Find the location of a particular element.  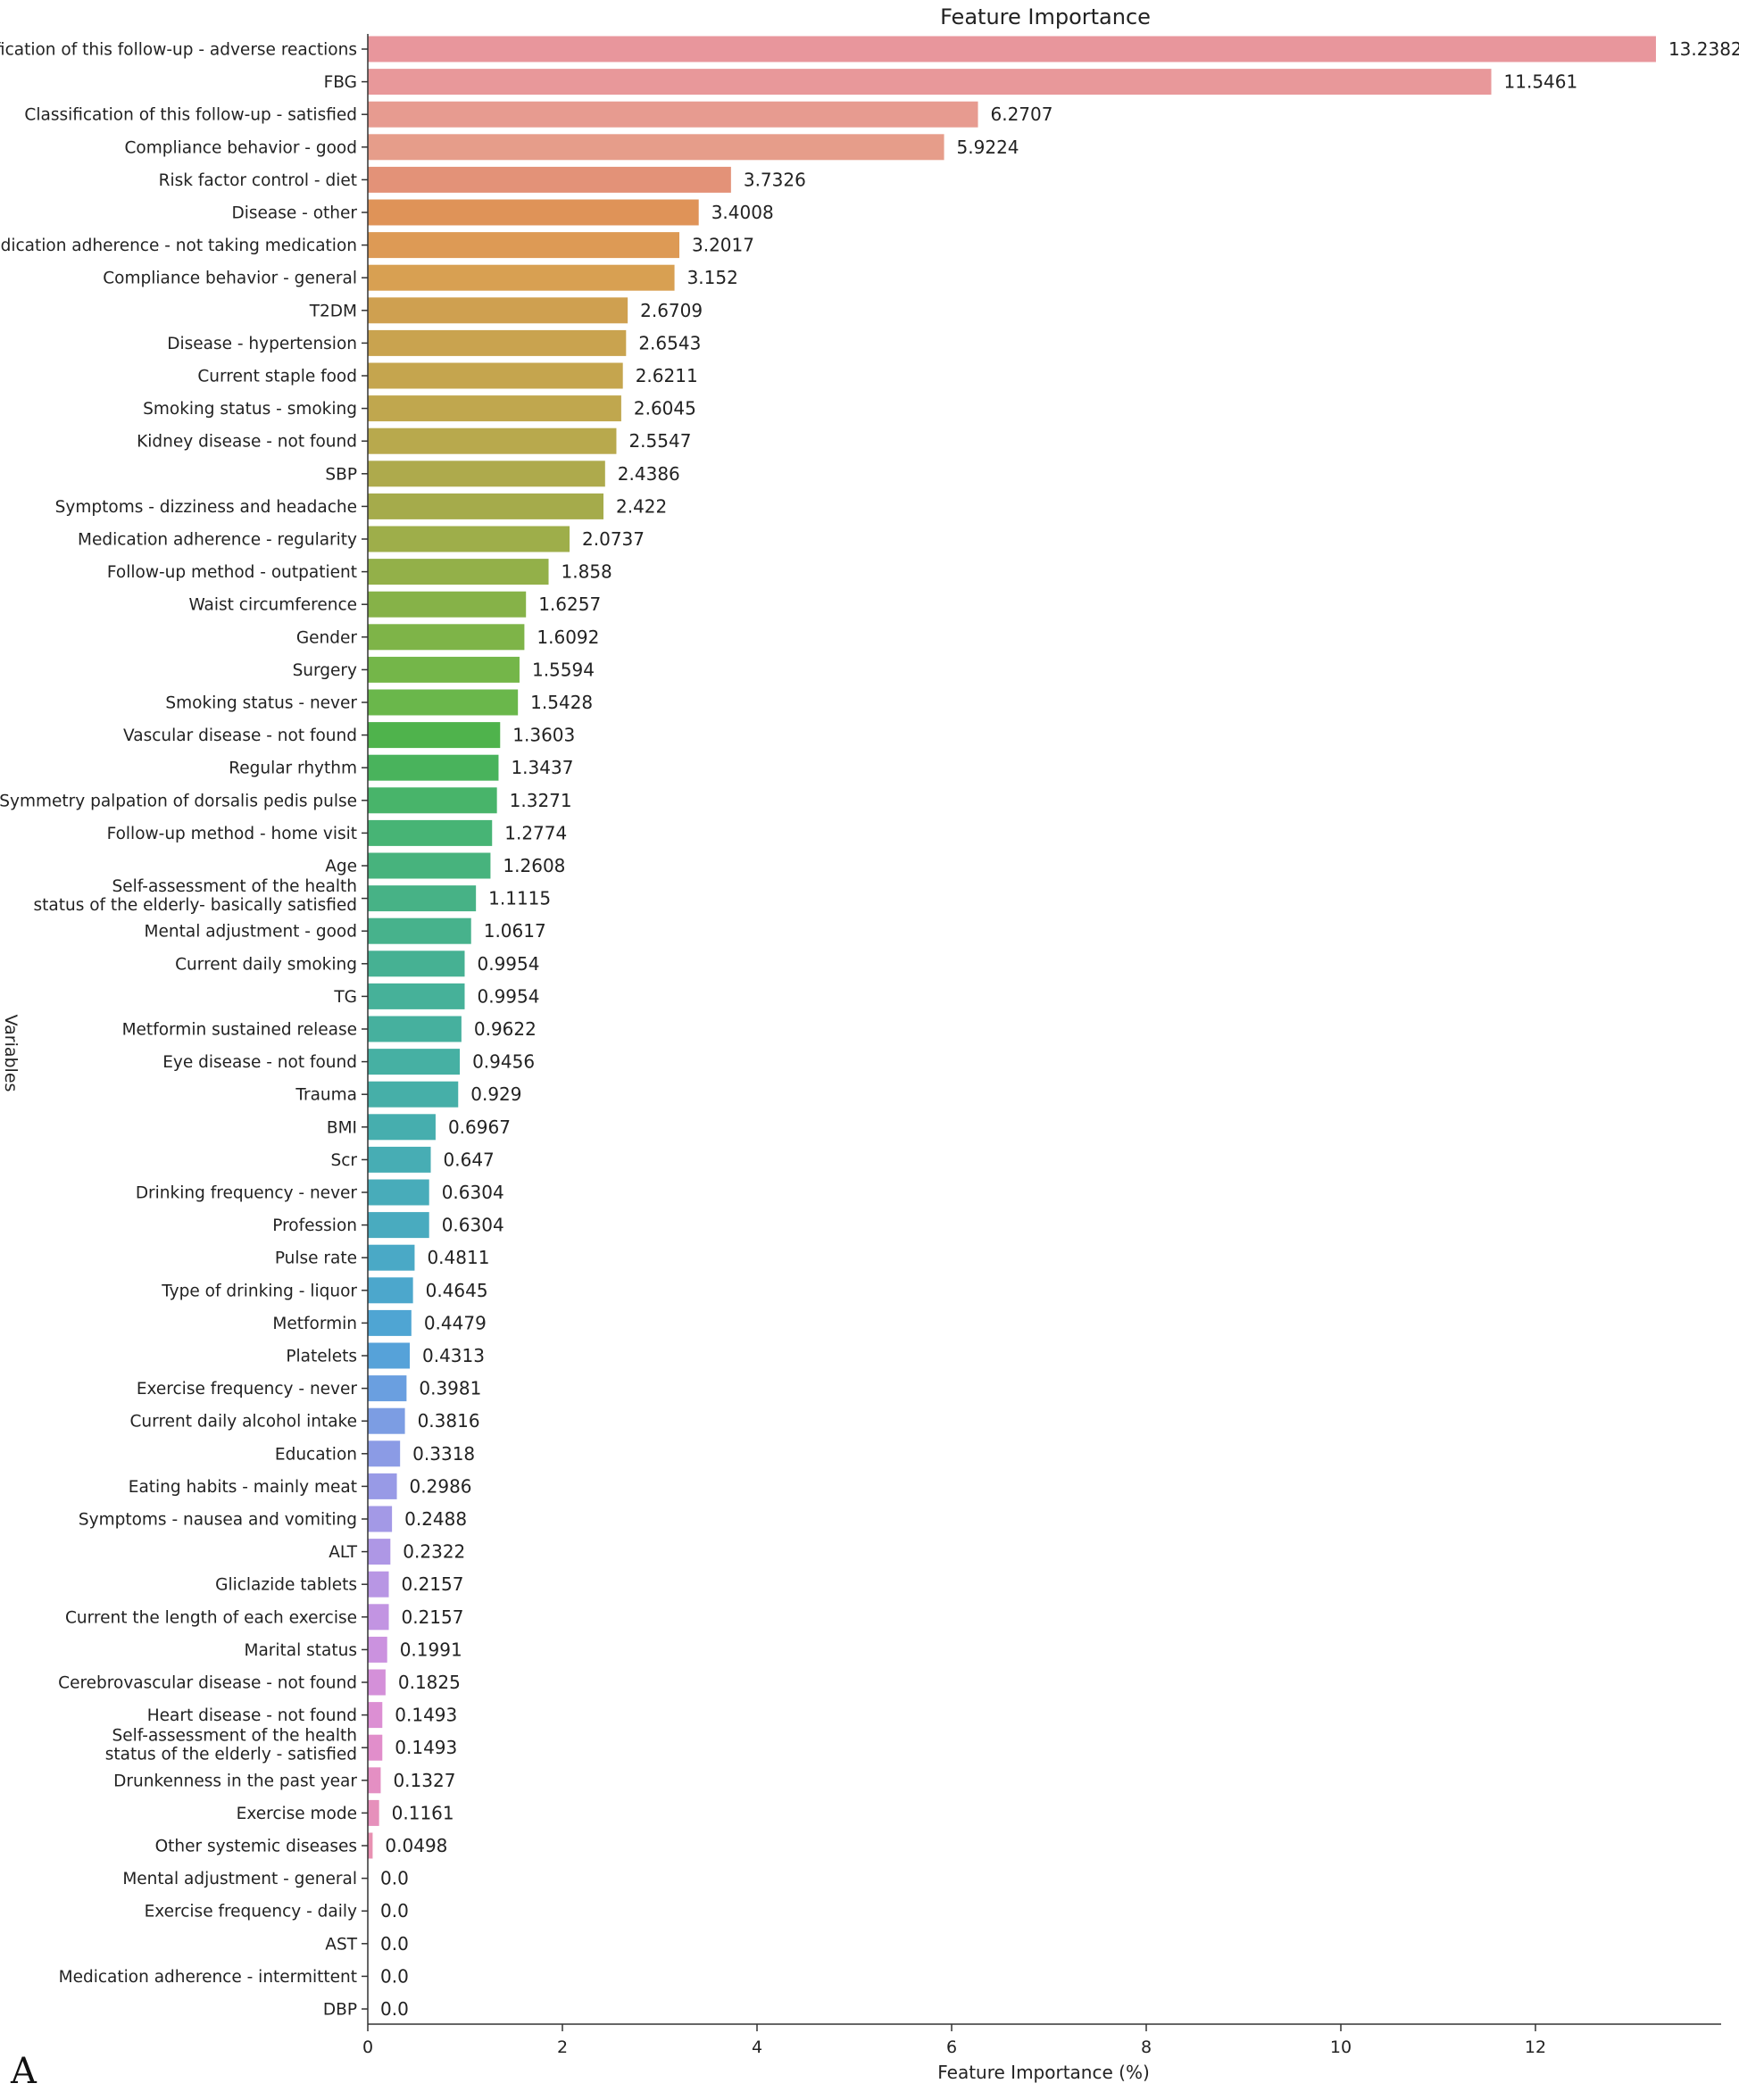

category-label: Vascular disease - not found is located at coordinates (240, 735).